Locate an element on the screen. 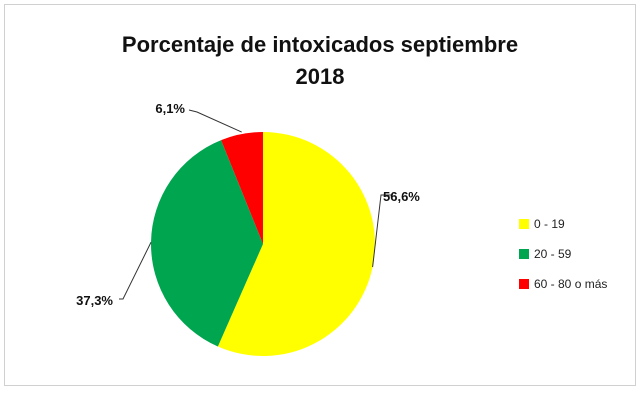 This screenshot has height=394, width=644. data-label-56-6: 56,6% is located at coordinates (401, 196).